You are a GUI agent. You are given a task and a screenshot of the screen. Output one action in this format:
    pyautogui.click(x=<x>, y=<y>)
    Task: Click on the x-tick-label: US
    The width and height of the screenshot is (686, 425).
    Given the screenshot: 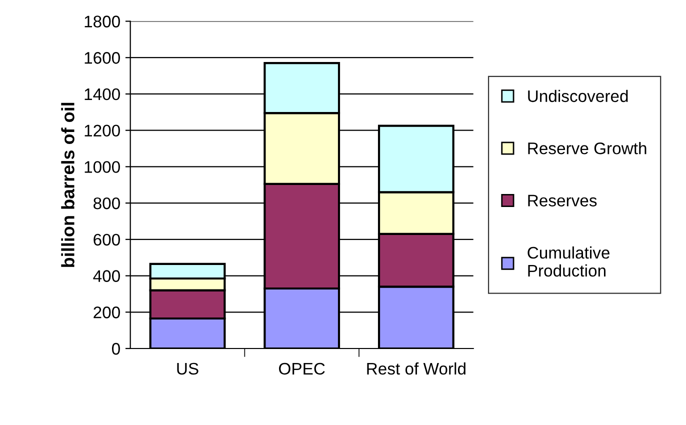 What is the action you would take?
    pyautogui.click(x=187, y=368)
    